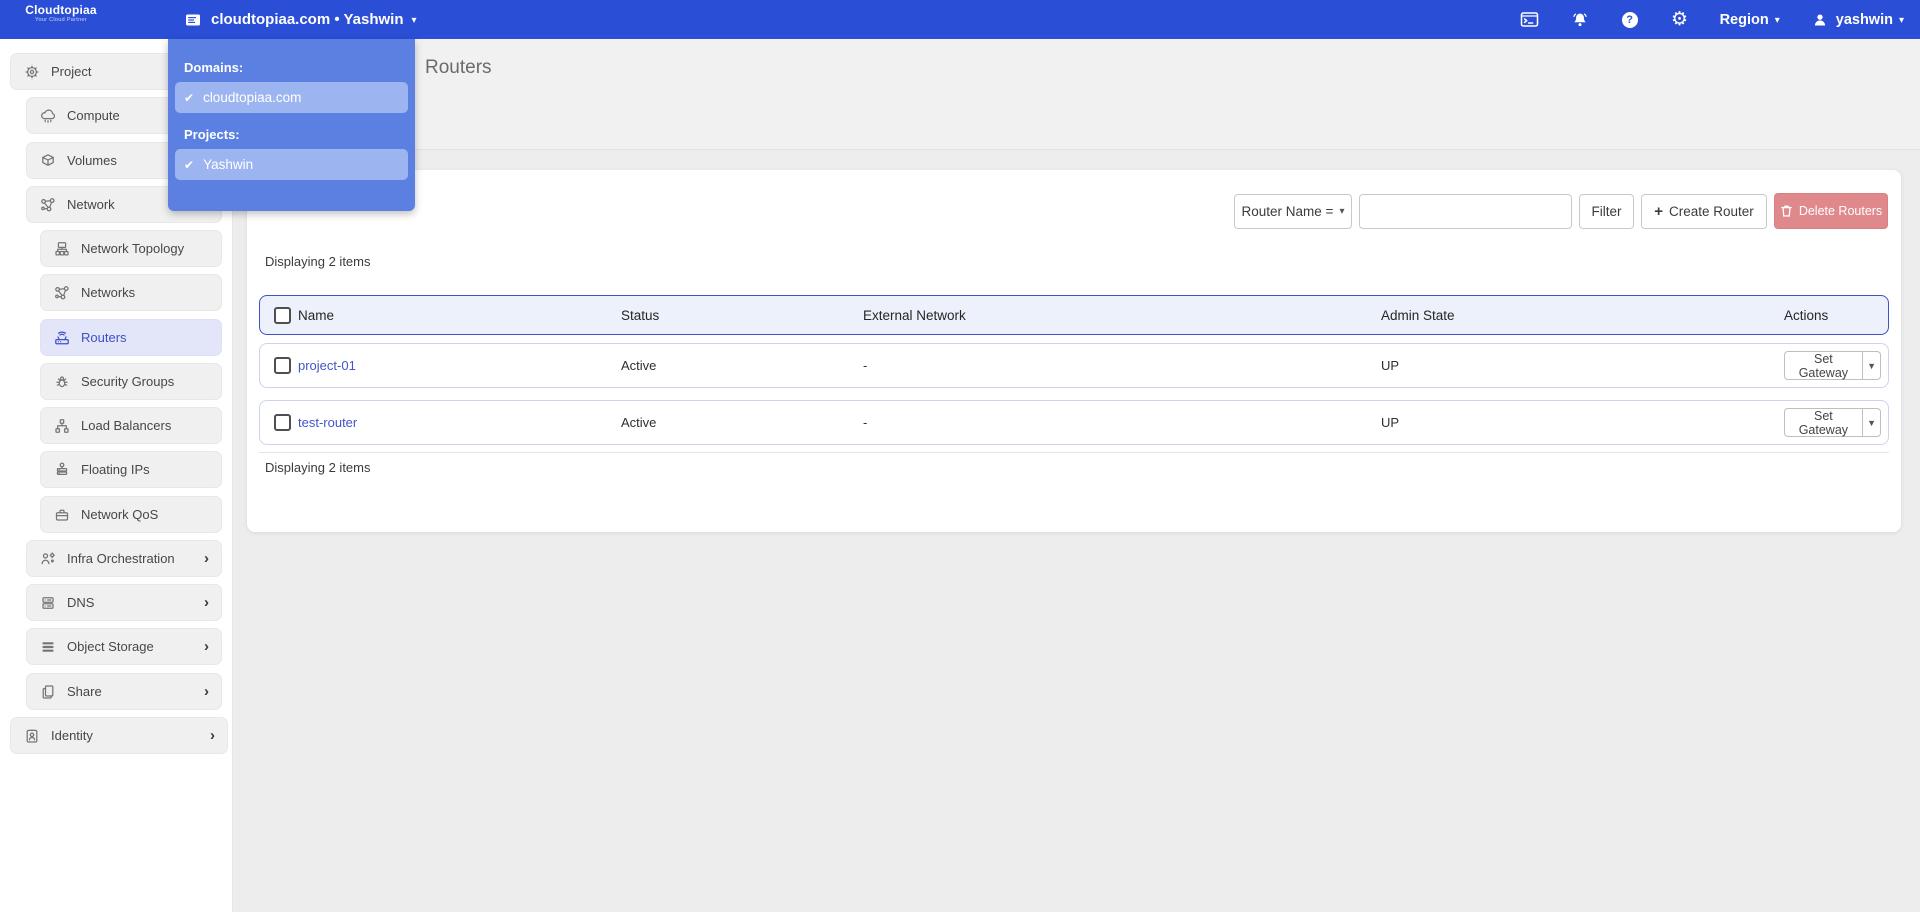 Image resolution: width=1920 pixels, height=912 pixels. Describe the element at coordinates (93, 115) in the screenshot. I see `sidebar-item-label: Compute` at that location.